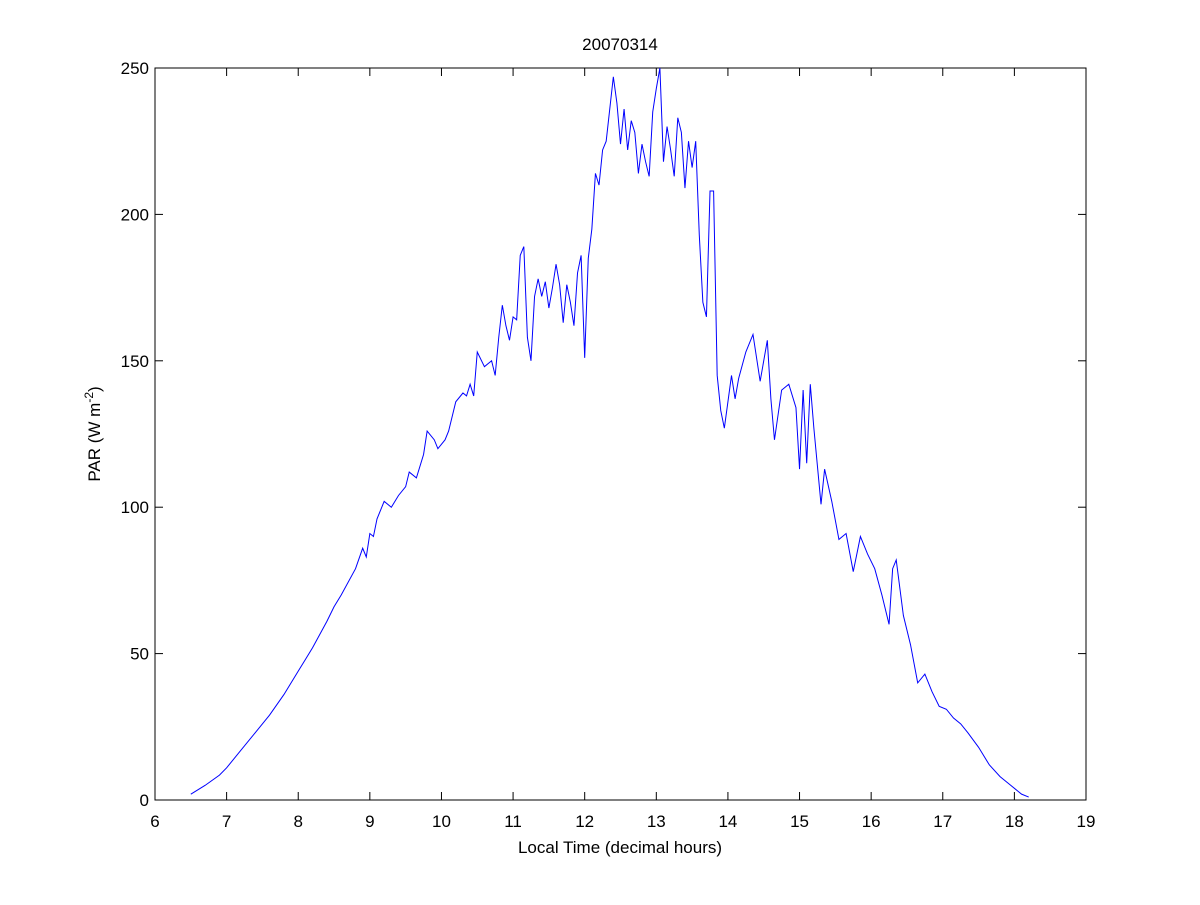 This screenshot has width=1200, height=905. Describe the element at coordinates (656, 821) in the screenshot. I see `x-tick-label: 13` at that location.